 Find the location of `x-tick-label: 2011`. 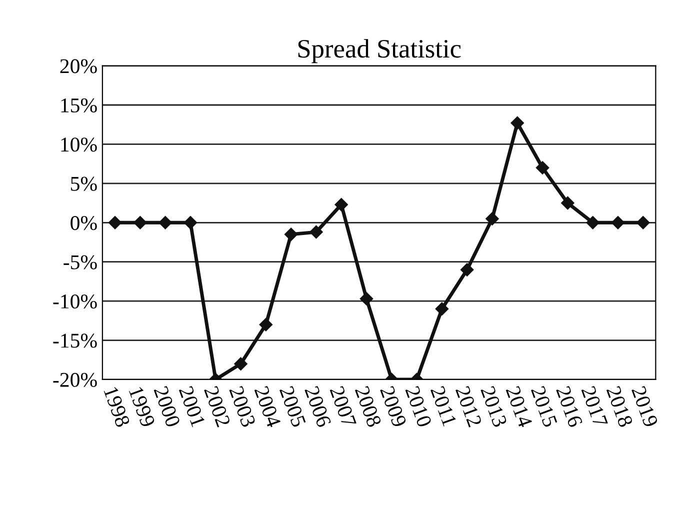

x-tick-label: 2011 is located at coordinates (443, 406).